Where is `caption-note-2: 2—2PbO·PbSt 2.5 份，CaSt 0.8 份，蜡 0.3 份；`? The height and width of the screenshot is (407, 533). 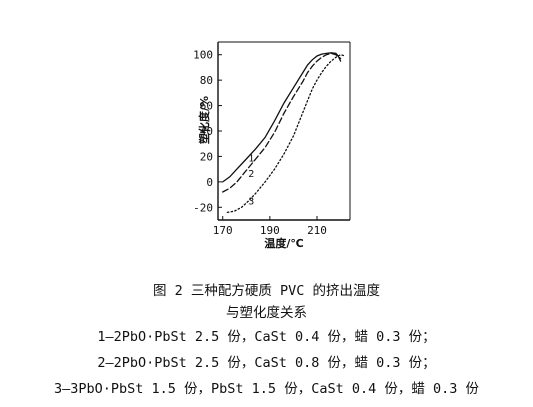
caption-note-2: 2—2PbO·PbSt 2.5 份，CaSt 0.8 份，蜡 0.3 份； is located at coordinates (266, 363).